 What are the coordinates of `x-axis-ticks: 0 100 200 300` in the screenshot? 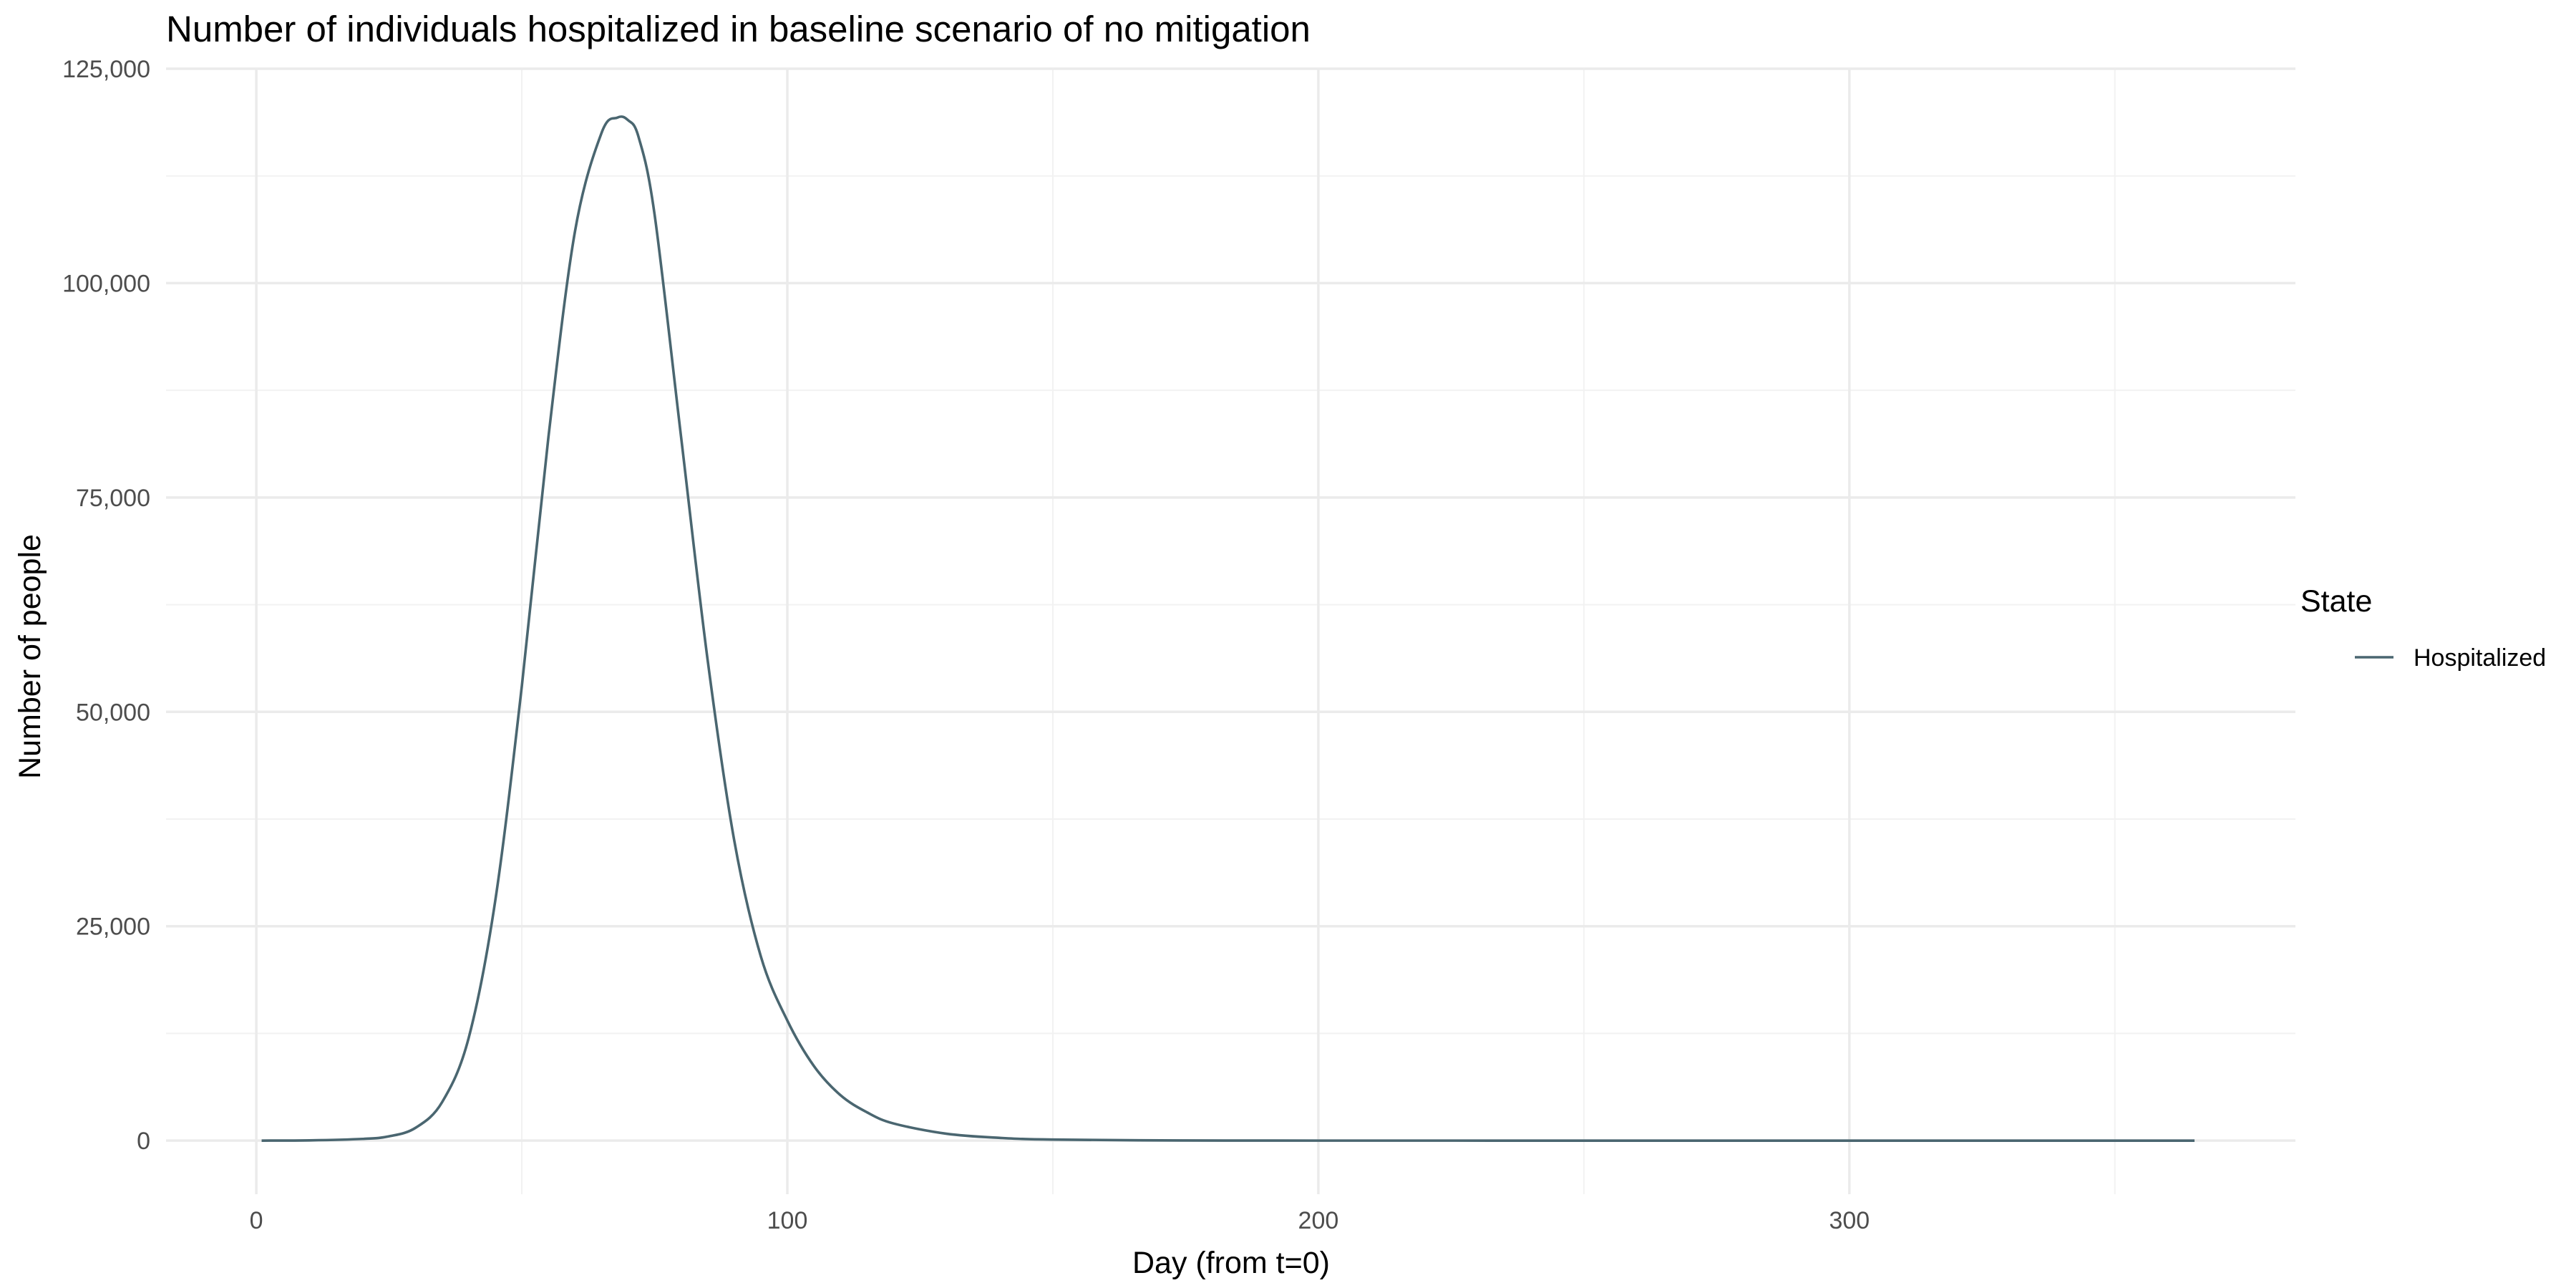 It's located at (1060, 1220).